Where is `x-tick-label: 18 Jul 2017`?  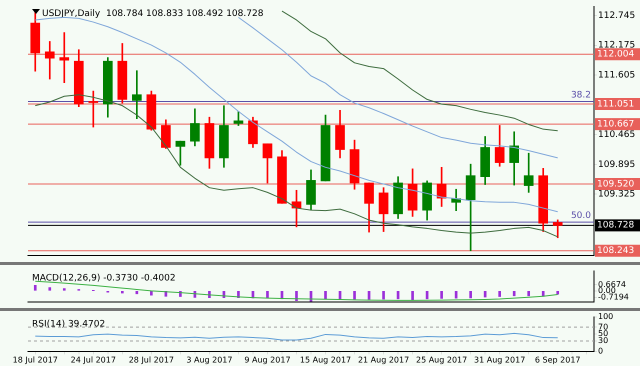 x-tick-label: 18 Jul 2017 is located at coordinates (35, 359).